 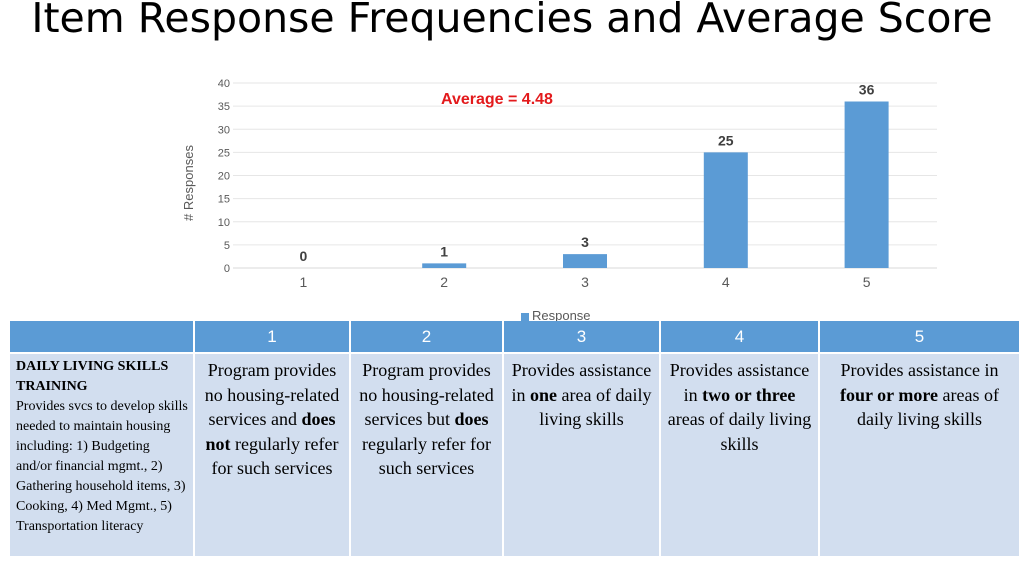 I want to click on y-tick-label: 30, so click(x=224, y=130).